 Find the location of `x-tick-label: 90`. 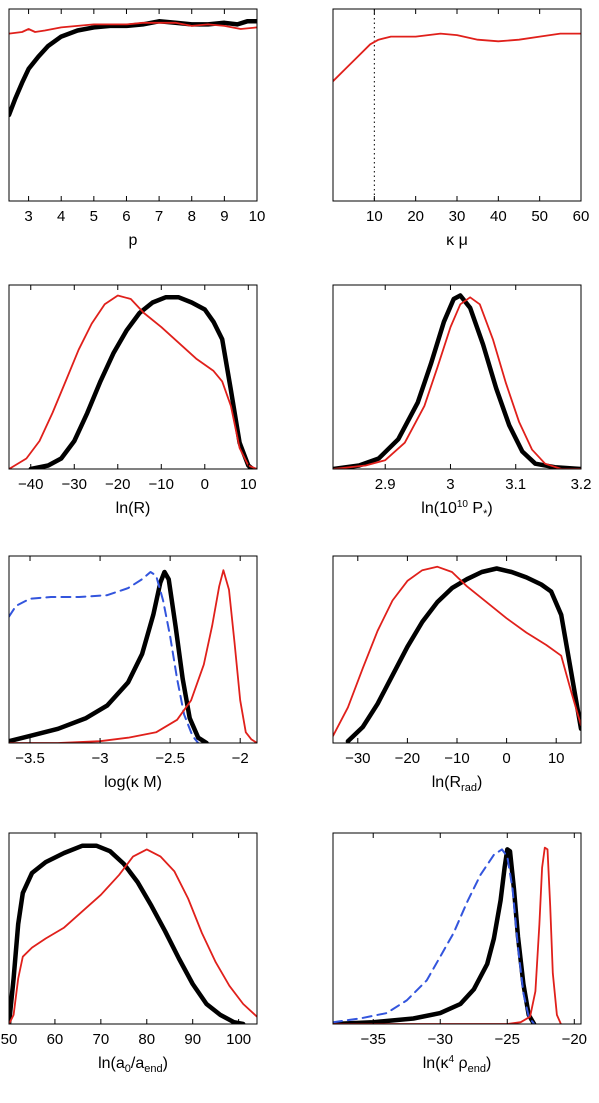

x-tick-label: 90 is located at coordinates (192, 1039).